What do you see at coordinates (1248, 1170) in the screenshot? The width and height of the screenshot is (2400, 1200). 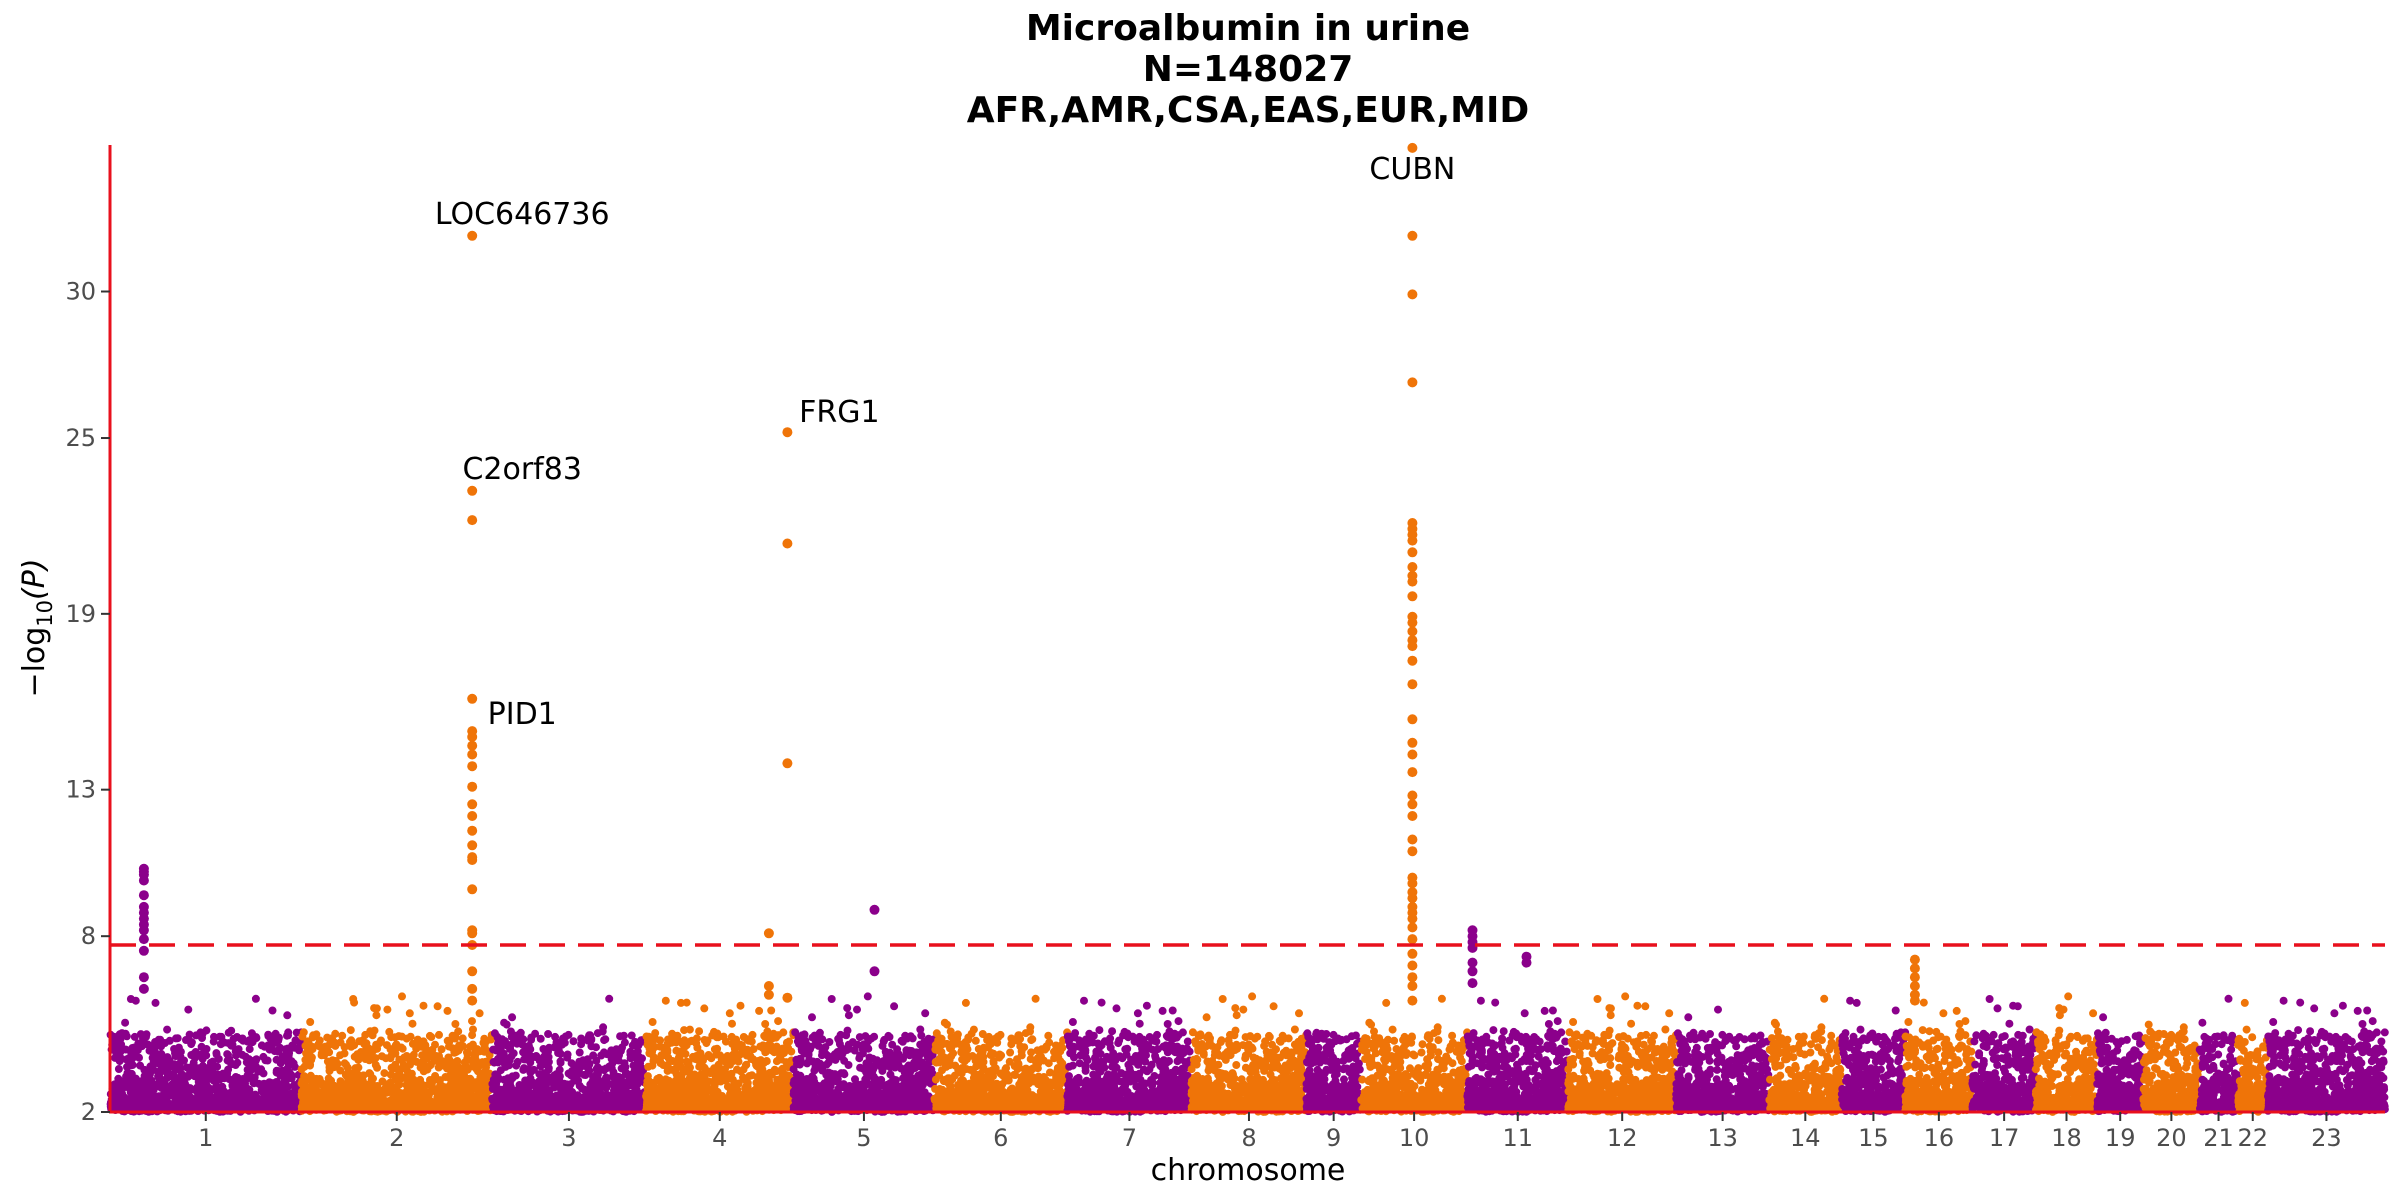 I see `x-axis-title: chromosome` at bounding box center [1248, 1170].